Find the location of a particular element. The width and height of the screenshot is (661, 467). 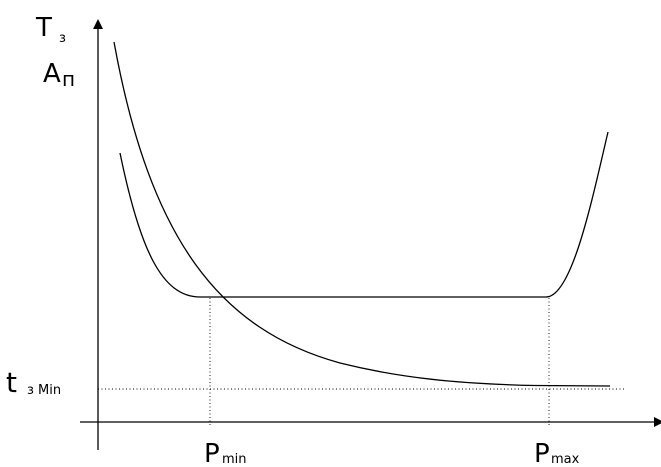

y-axis-label-top-subscript: з is located at coordinates (62, 38).